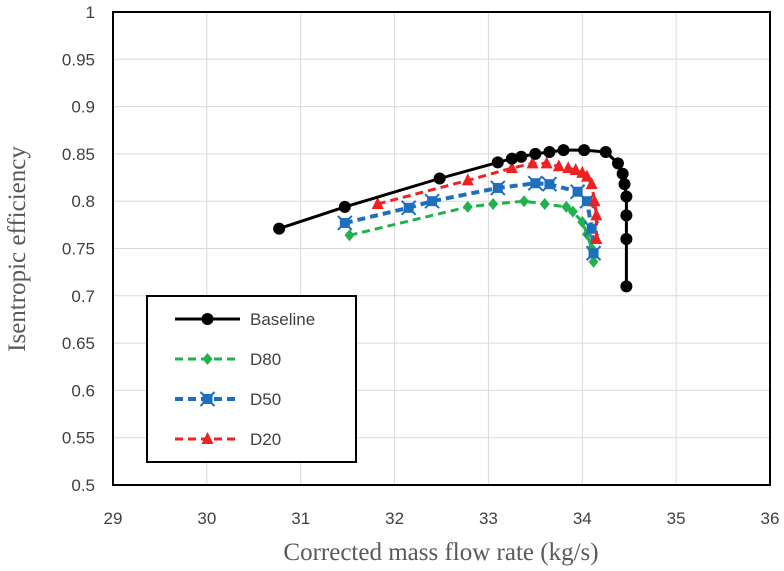 This screenshot has width=784, height=571. I want to click on legend-box, so click(251, 379).